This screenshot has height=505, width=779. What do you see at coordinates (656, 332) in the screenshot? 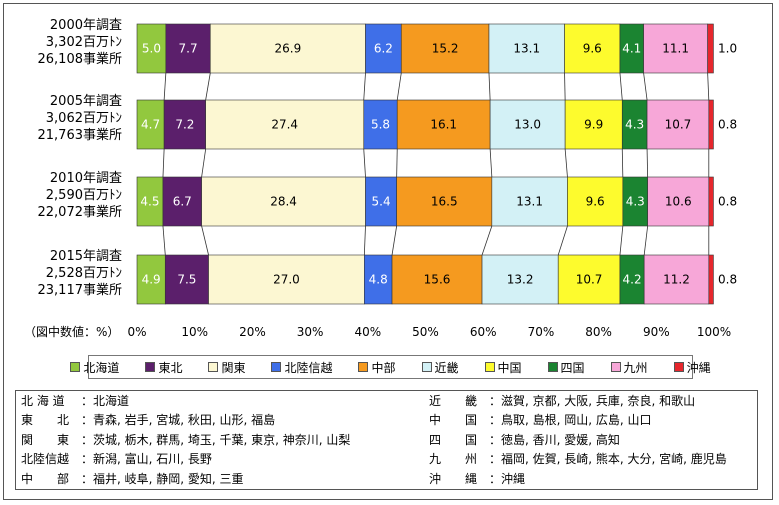
I see `x-tick-label: 90%` at bounding box center [656, 332].